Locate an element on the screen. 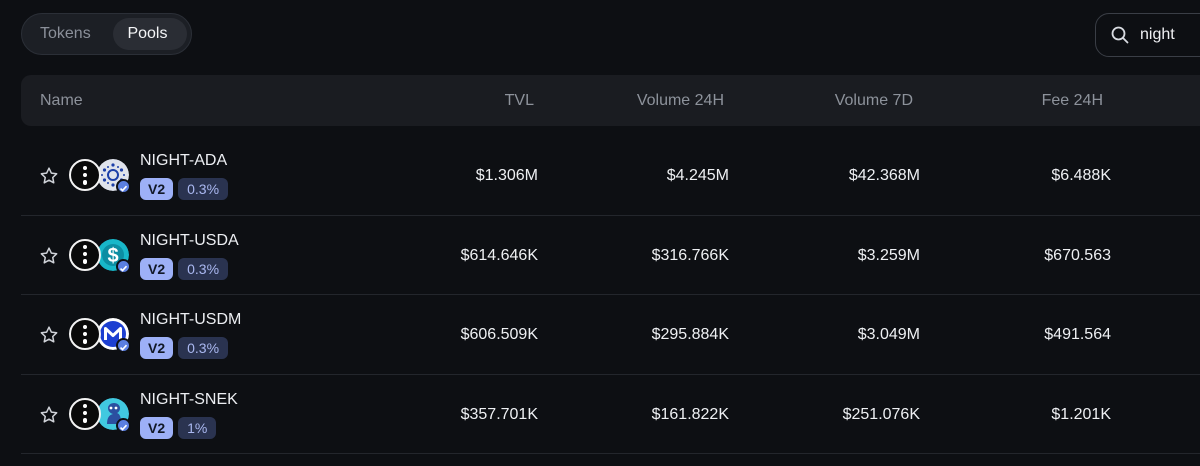 The height and width of the screenshot is (466, 1200). search-input is located at coordinates (1170, 35).